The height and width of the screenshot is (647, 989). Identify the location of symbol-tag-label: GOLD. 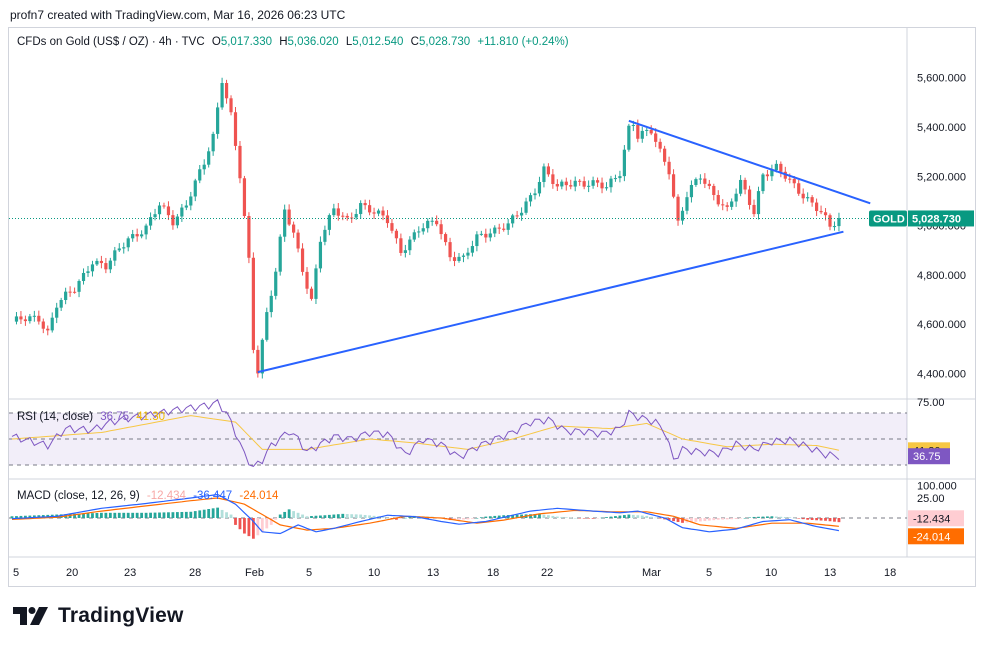
(889, 219).